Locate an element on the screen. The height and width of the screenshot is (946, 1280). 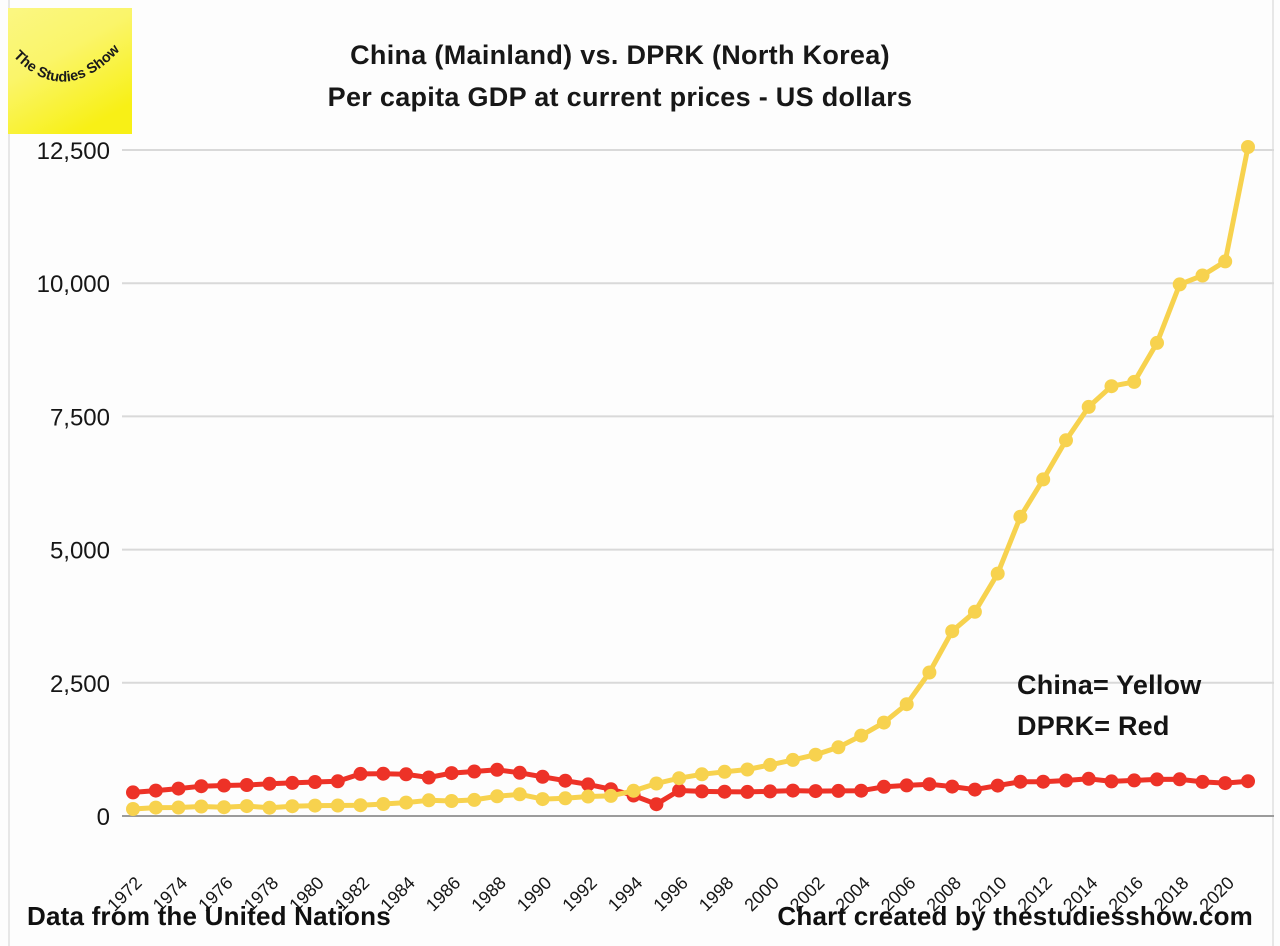
x-axis-tick-label: 1998 is located at coordinates (716, 894).